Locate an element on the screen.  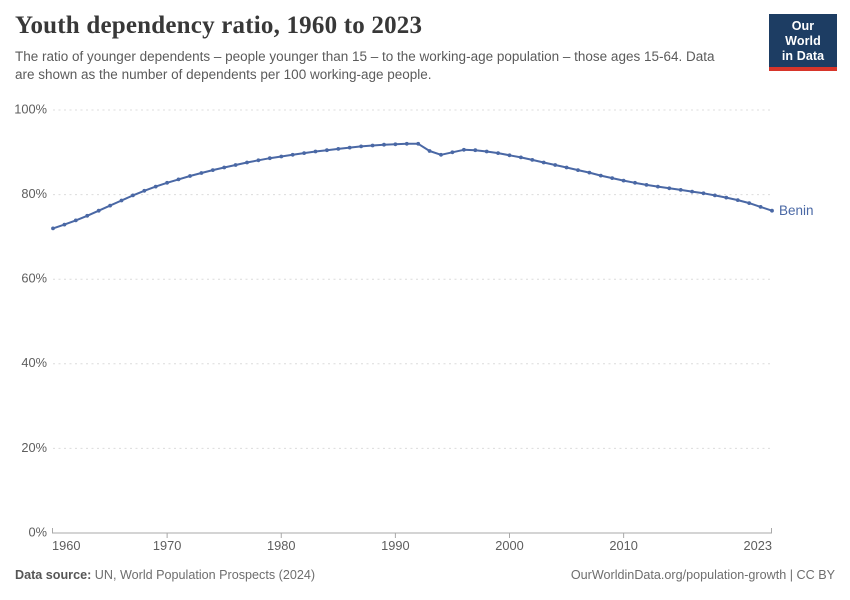
owid-logo: Our World in Data is located at coordinates (803, 43).